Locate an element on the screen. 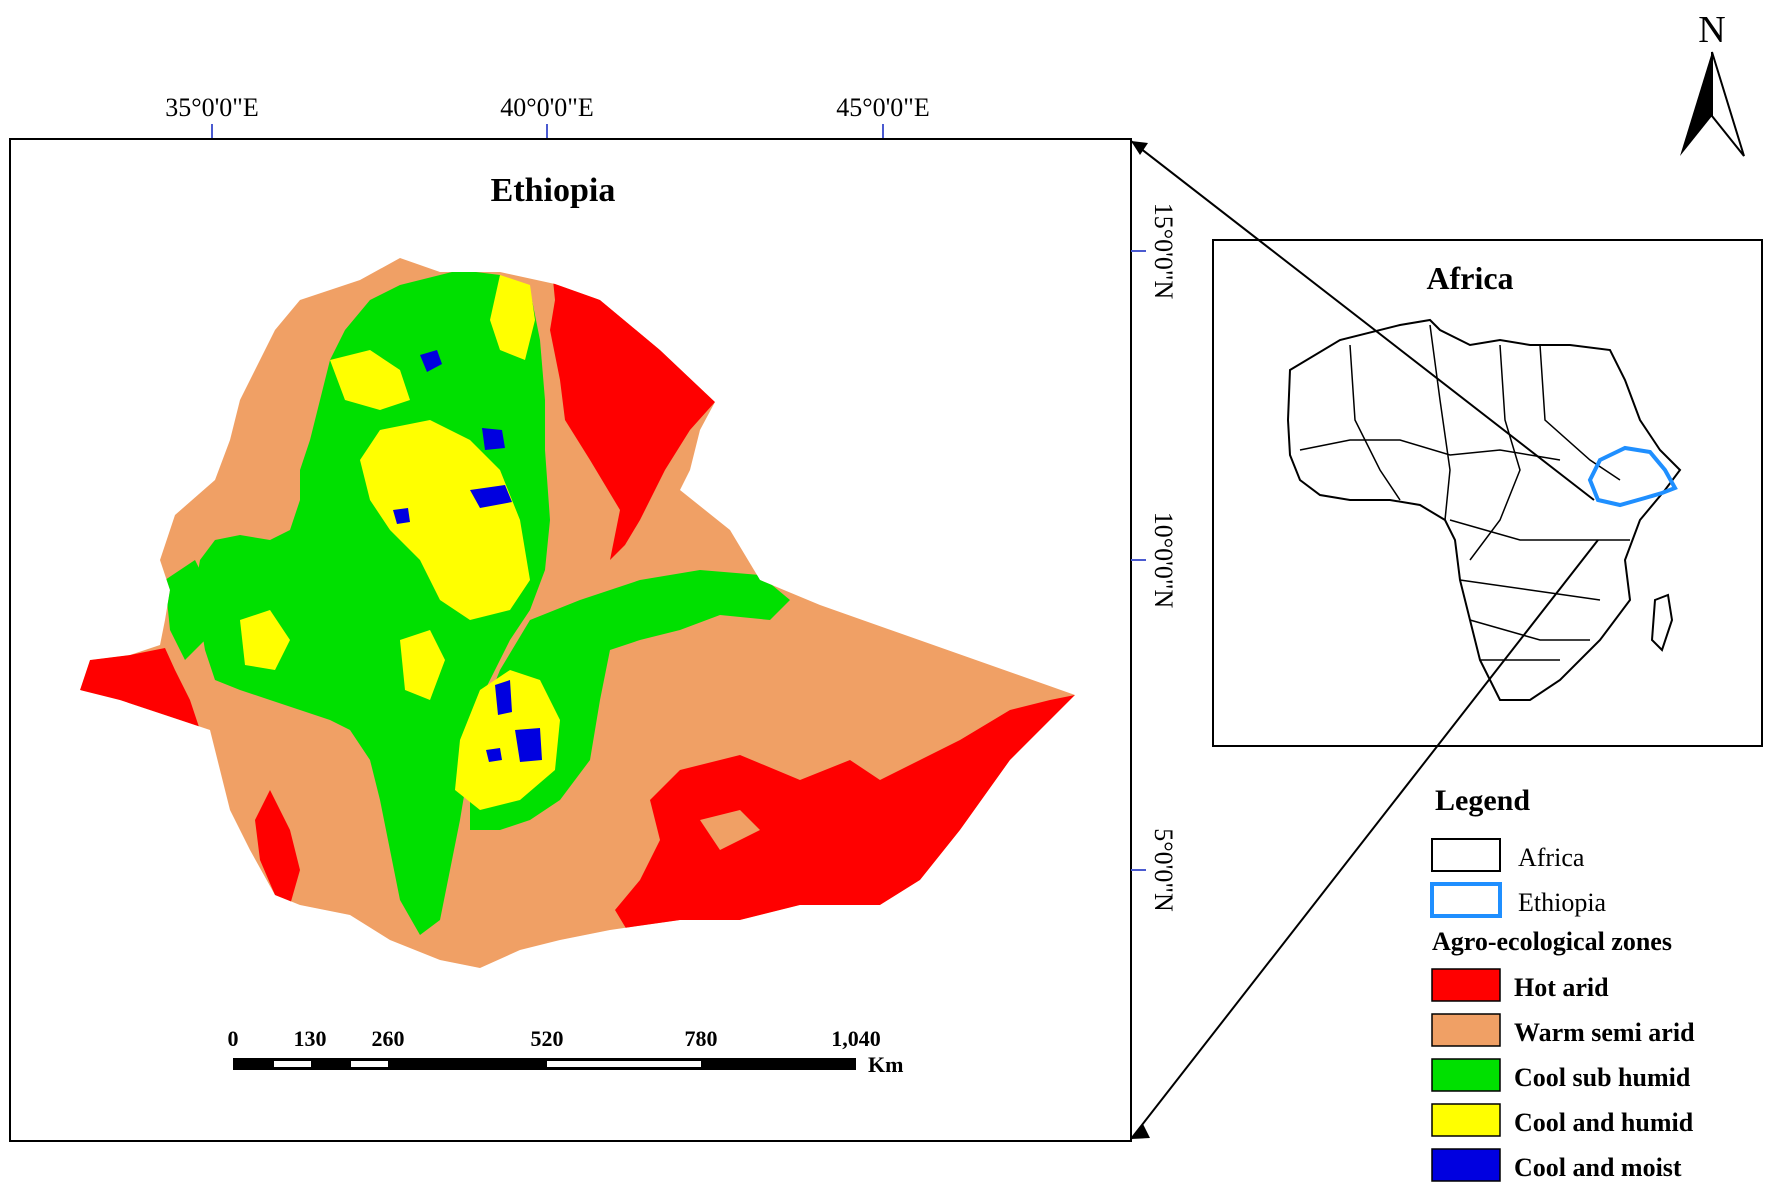  zone-hot-arid-west is located at coordinates (140, 689).